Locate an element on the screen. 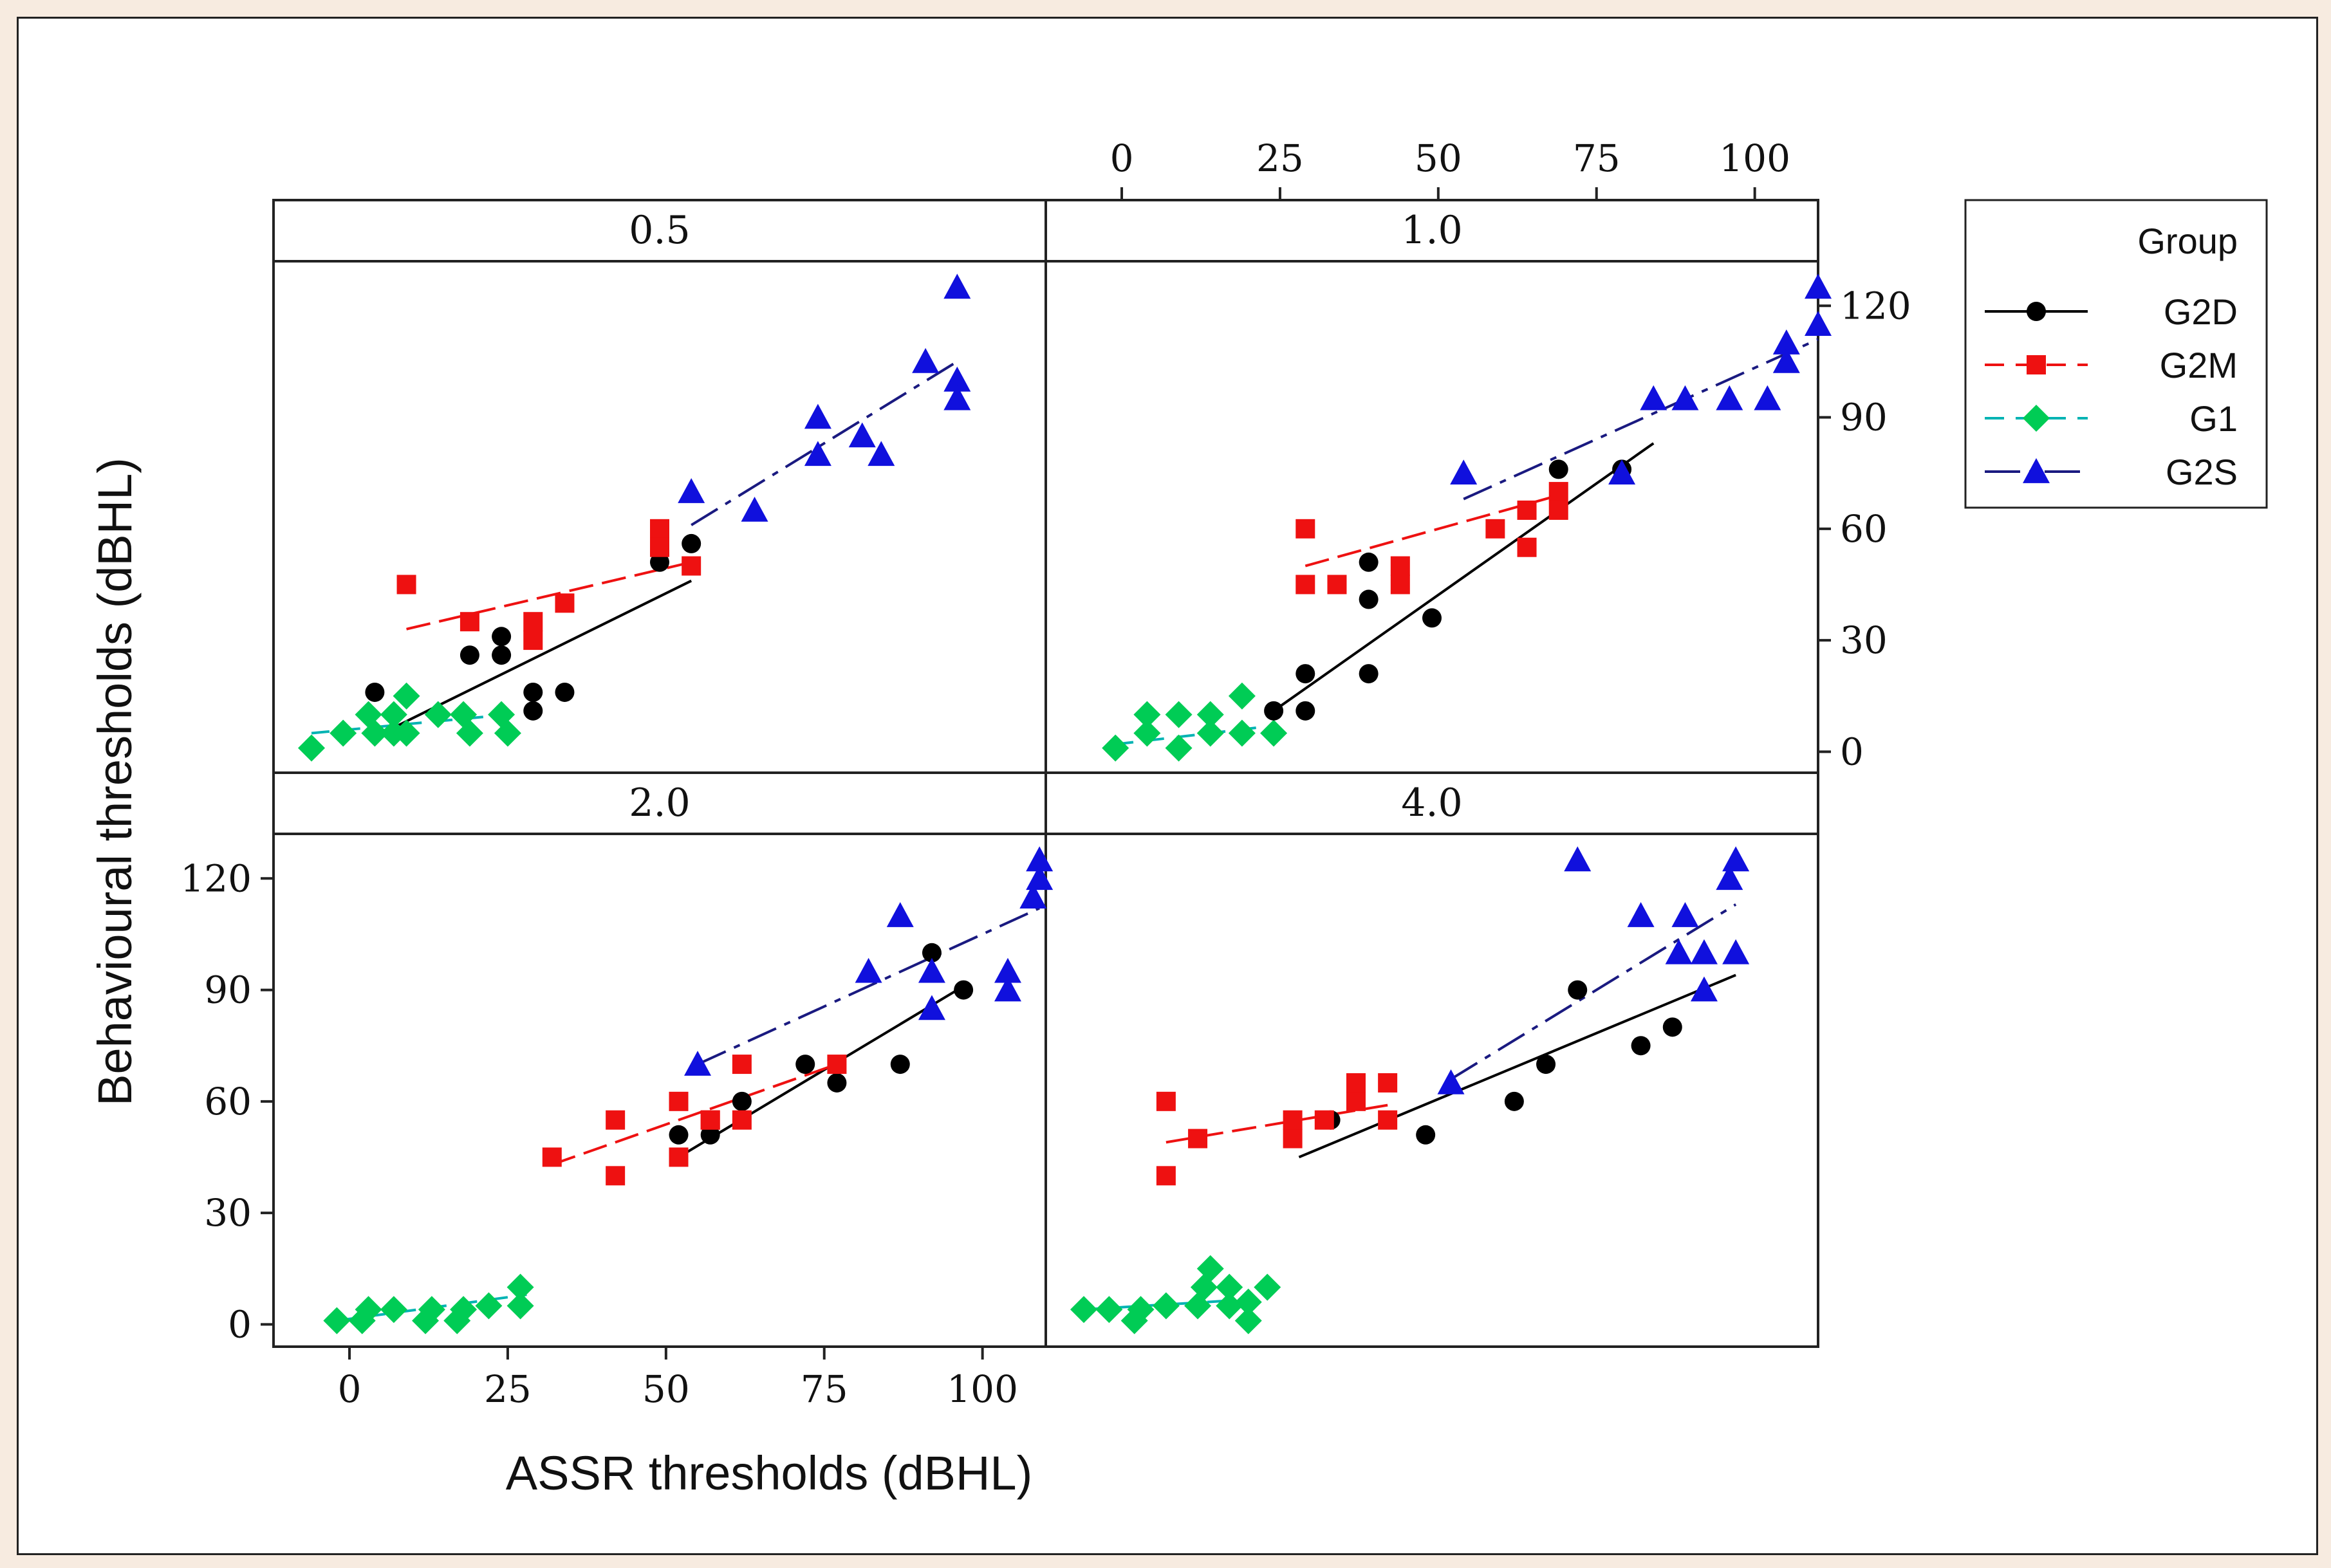 The height and width of the screenshot is (1568, 2331). panel-2.0-strip is located at coordinates (659, 803).